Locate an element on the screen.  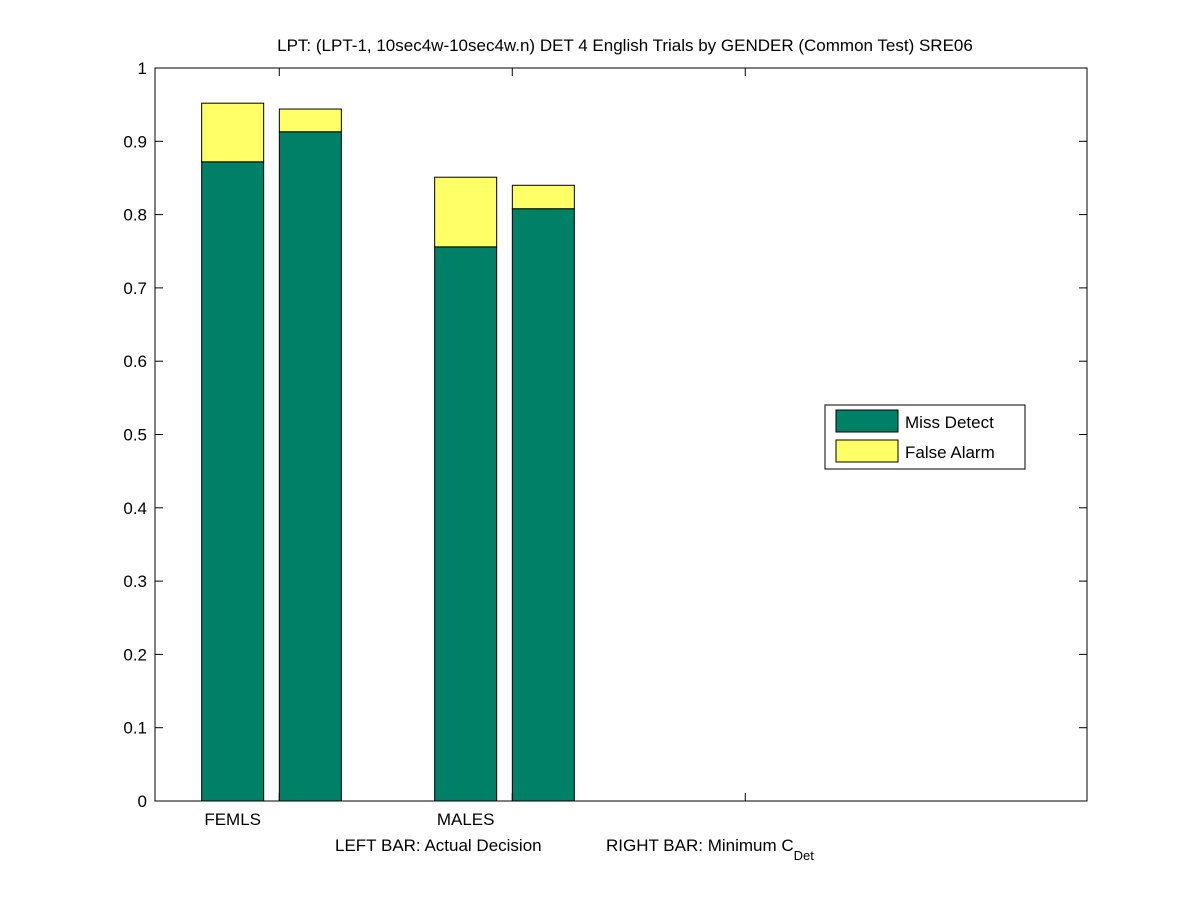
y-tick-label-9: 0.9 is located at coordinates (135, 141).